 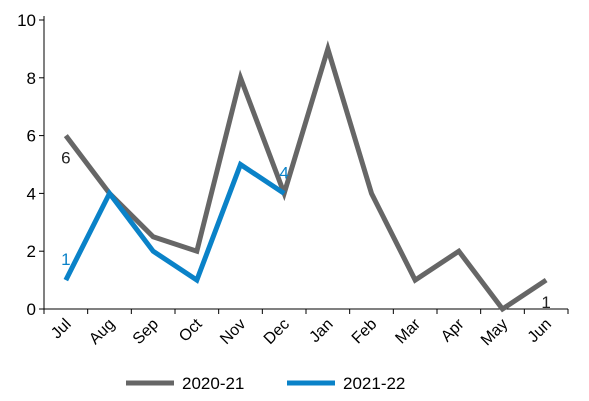 What do you see at coordinates (540, 331) in the screenshot?
I see `x-tick-label: Jun` at bounding box center [540, 331].